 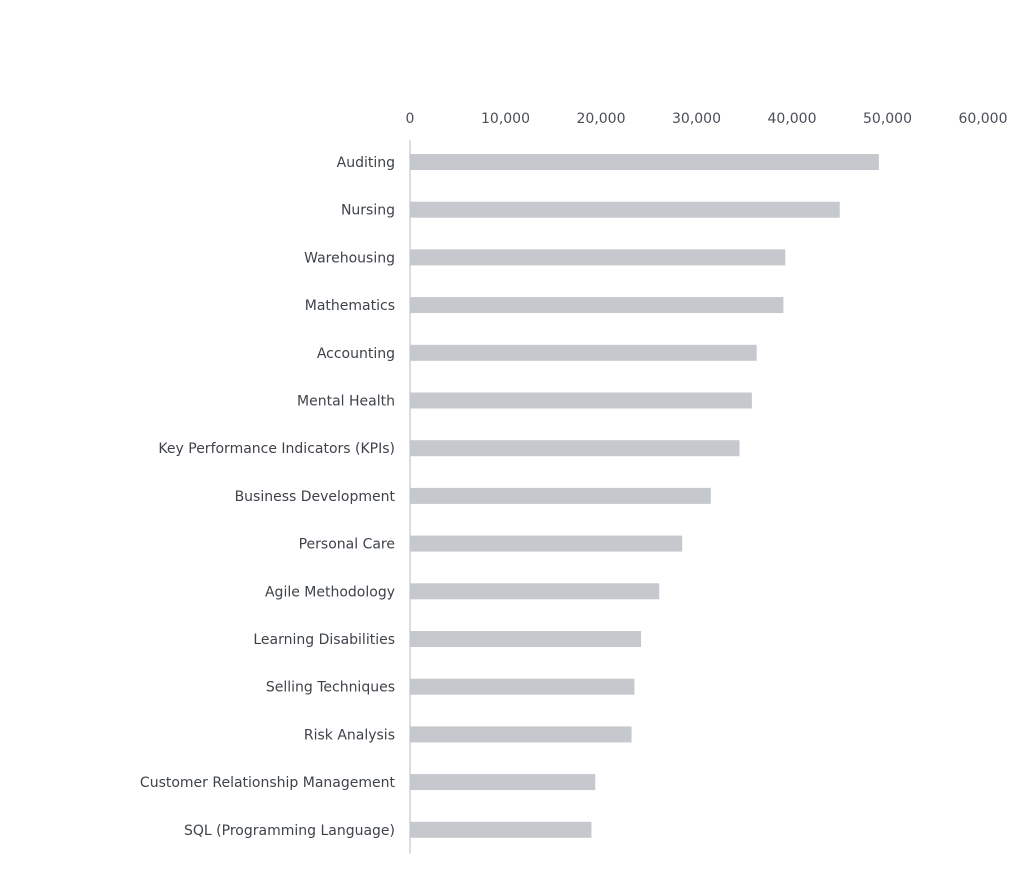 What do you see at coordinates (410, 119) in the screenshot?
I see `x-tick-label: 0` at bounding box center [410, 119].